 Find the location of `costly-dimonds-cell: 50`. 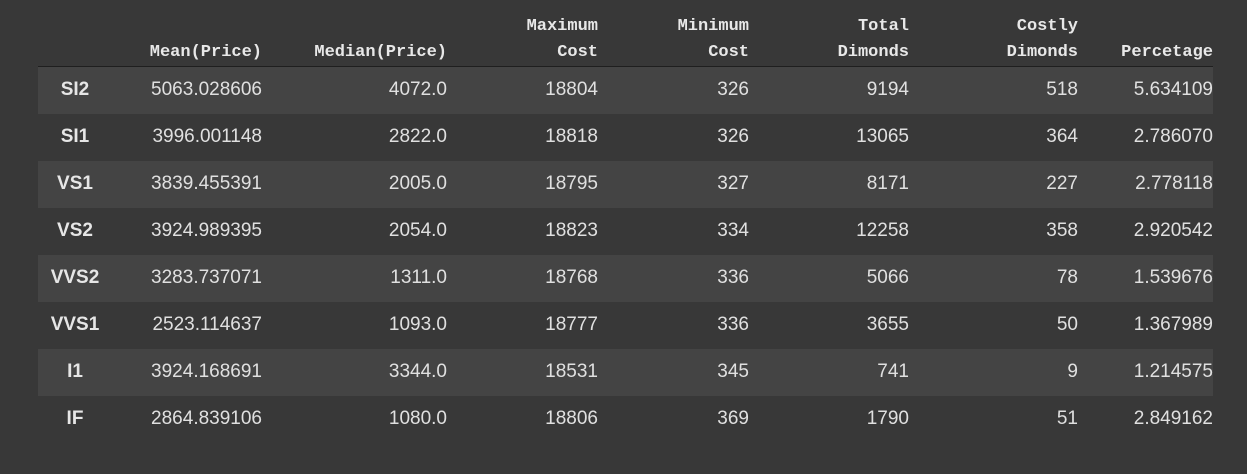

costly-dimonds-cell: 50 is located at coordinates (1067, 324).